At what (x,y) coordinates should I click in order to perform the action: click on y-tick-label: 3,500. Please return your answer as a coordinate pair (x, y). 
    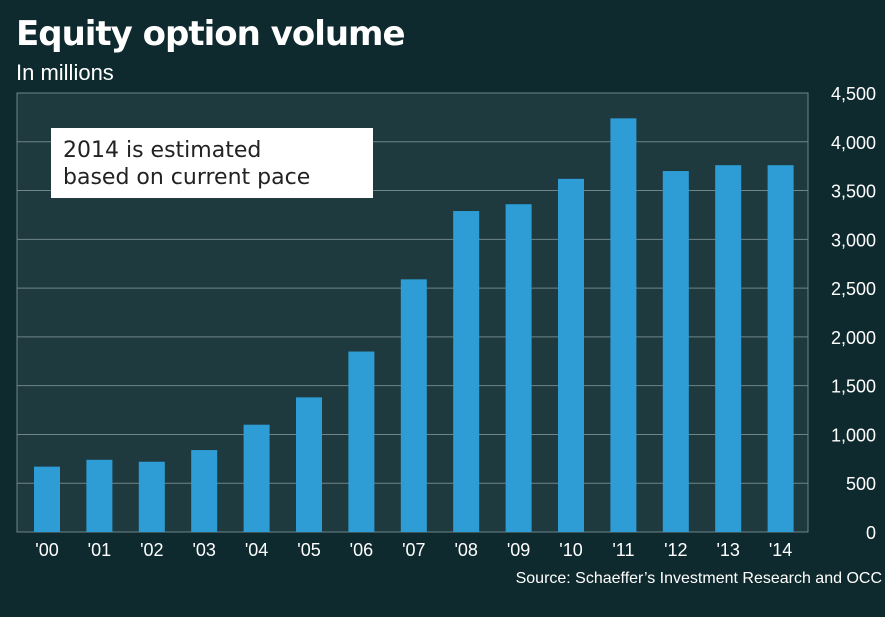
    Looking at the image, I should click on (853, 192).